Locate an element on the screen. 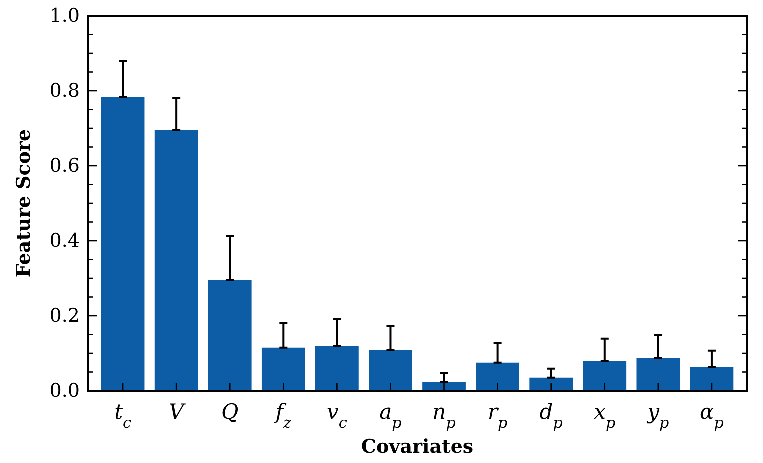 Image resolution: width=763 pixels, height=463 pixels. x-tick-label: α$_{p}$ is located at coordinates (712, 416).